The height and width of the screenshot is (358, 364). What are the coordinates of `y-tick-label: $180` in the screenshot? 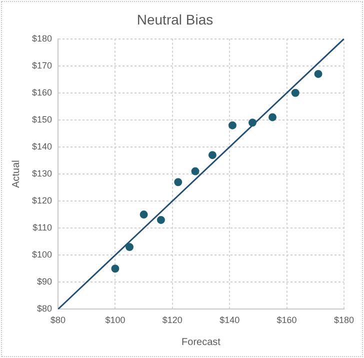 It's located at (42, 38).